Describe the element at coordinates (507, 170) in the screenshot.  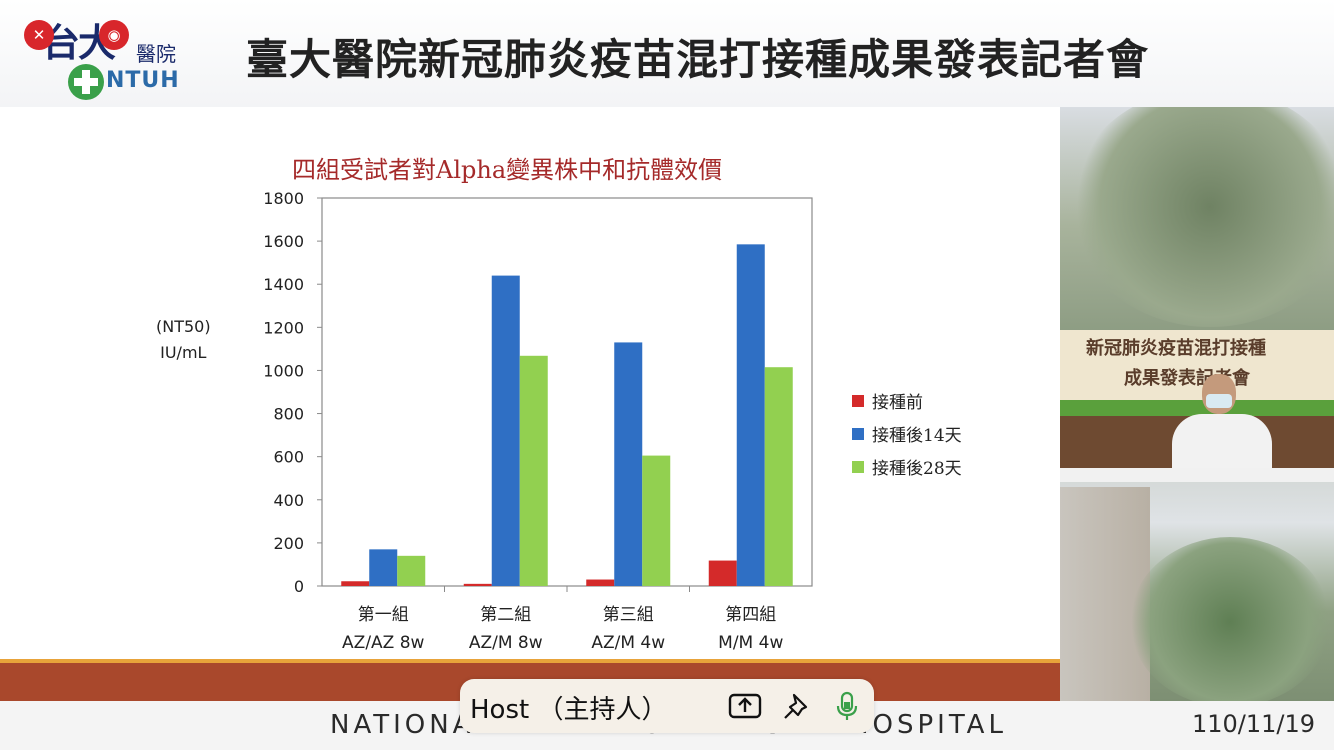
I see `chart-title: 四組受試者對Alpha變異株中和抗體效價` at that location.